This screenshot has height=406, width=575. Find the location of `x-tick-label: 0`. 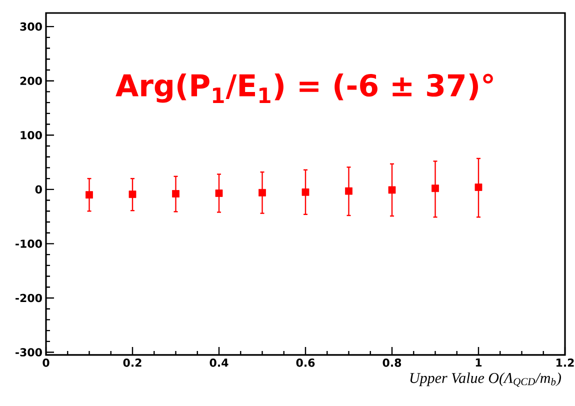

x-tick-label: 0 is located at coordinates (46, 362).